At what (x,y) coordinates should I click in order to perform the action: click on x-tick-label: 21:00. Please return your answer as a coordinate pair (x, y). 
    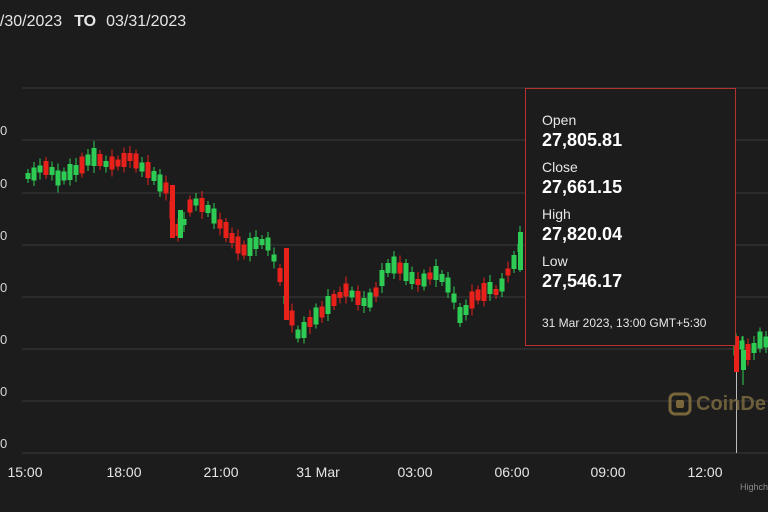
    Looking at the image, I should click on (220, 472).